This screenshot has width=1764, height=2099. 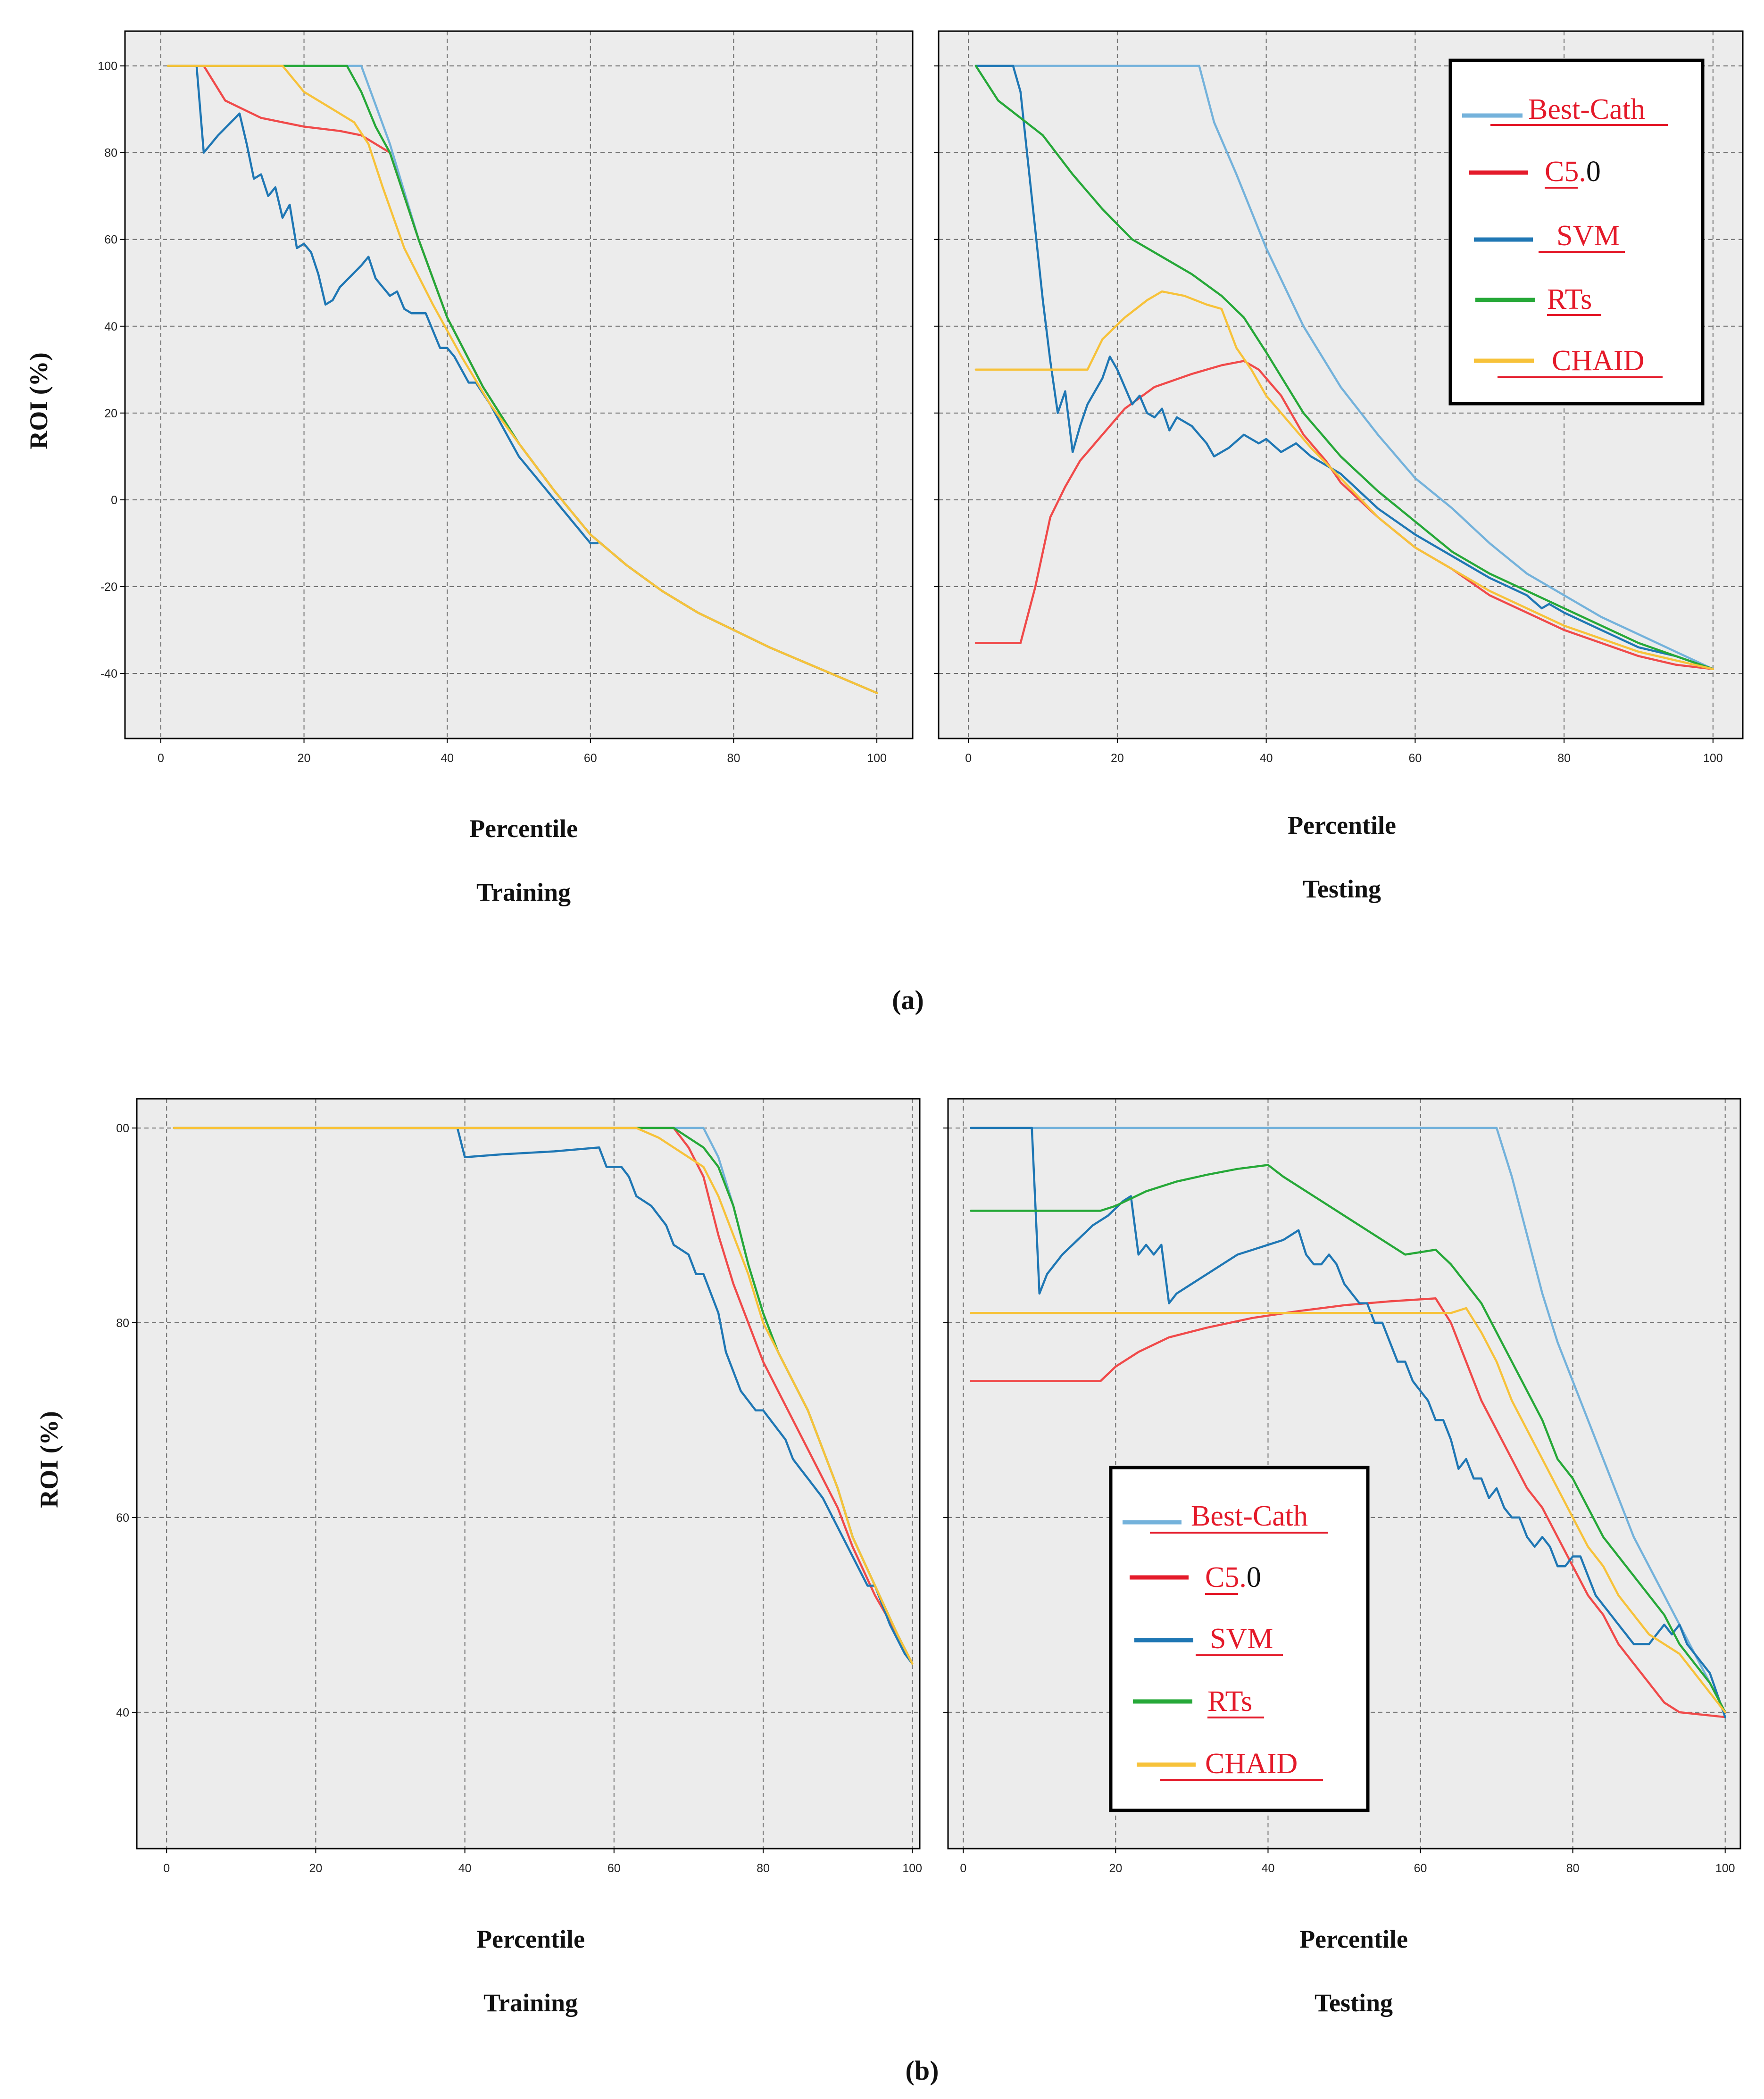 What do you see at coordinates (1342, 825) in the screenshot?
I see `x-axis-label-a-testing: Percentile` at bounding box center [1342, 825].